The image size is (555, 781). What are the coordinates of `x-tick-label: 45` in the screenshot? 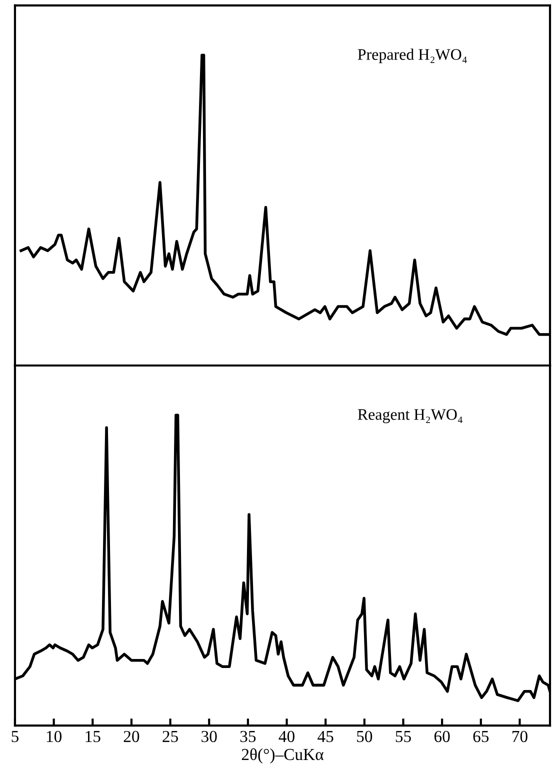 It's located at (326, 736).